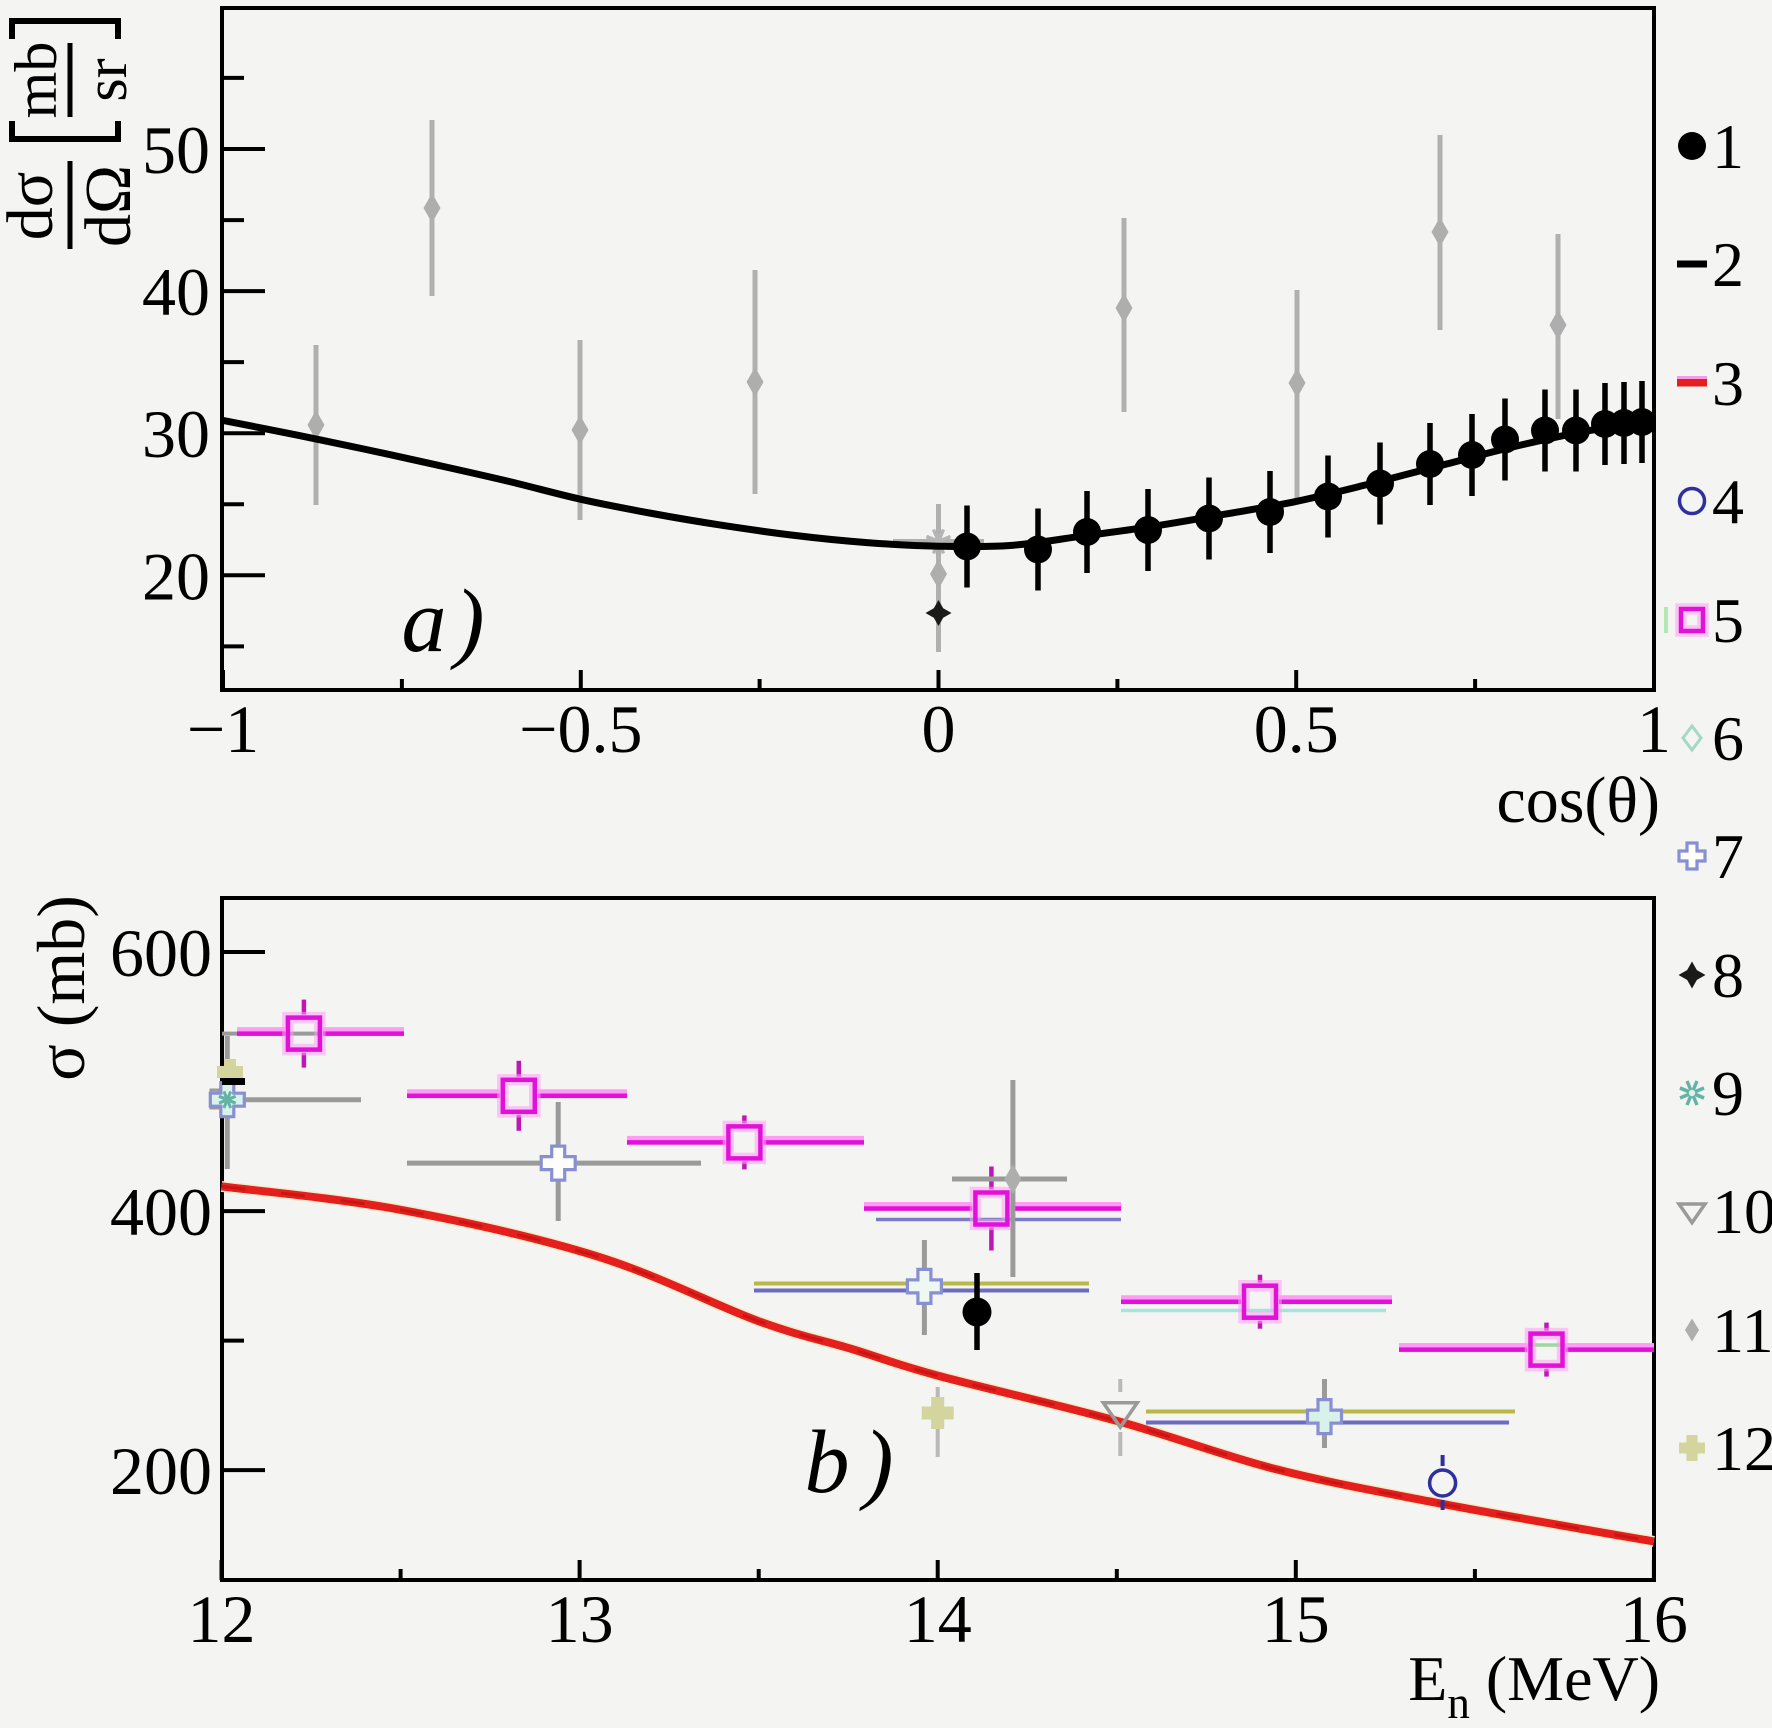  What do you see at coordinates (1742, 1211) in the screenshot?
I see `svg-text: 10` at bounding box center [1742, 1211].